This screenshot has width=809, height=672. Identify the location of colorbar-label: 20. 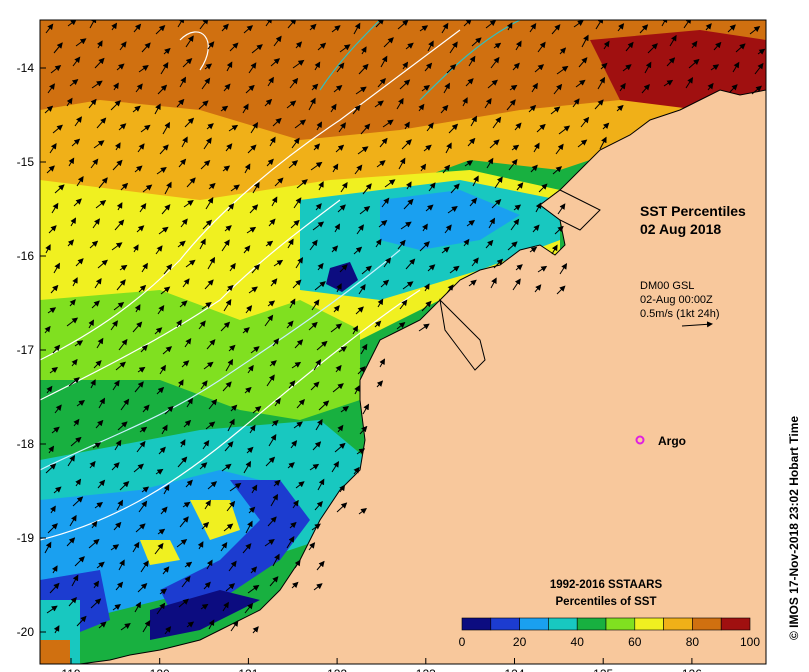
(520, 642).